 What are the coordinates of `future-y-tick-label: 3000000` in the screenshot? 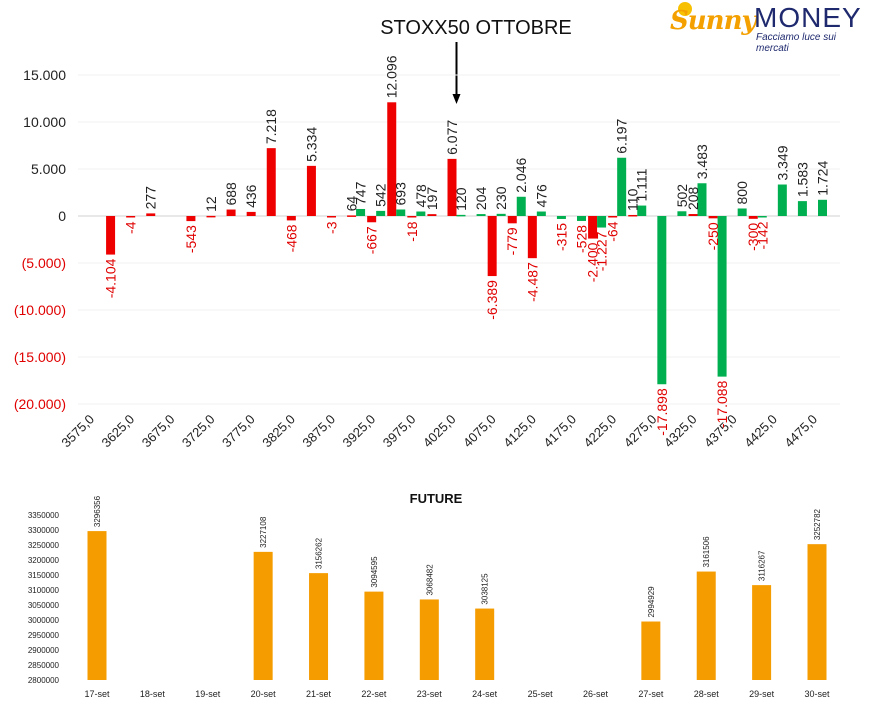 It's located at (44, 620).